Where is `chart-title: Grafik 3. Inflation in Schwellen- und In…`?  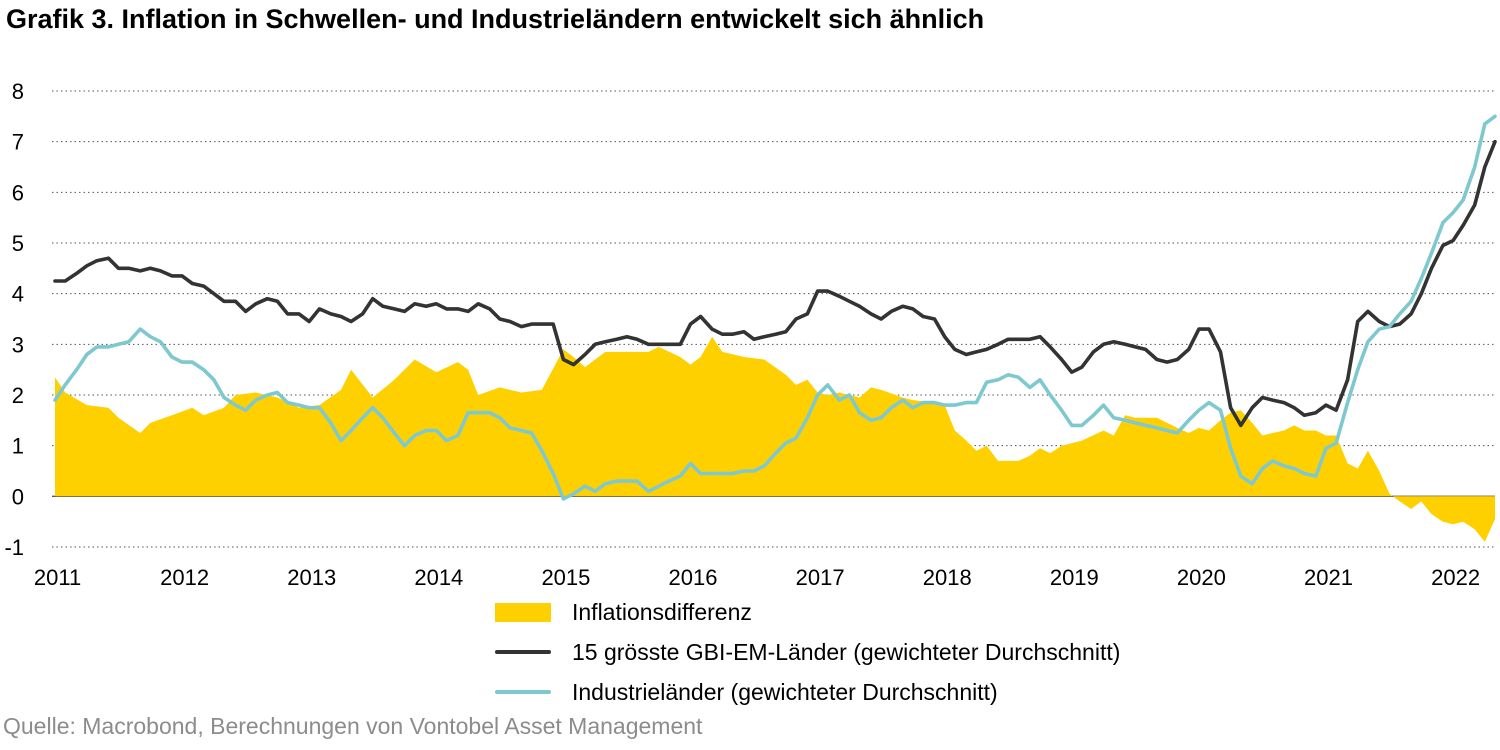 chart-title: Grafik 3. Inflation in Schwellen- und In… is located at coordinates (495, 19).